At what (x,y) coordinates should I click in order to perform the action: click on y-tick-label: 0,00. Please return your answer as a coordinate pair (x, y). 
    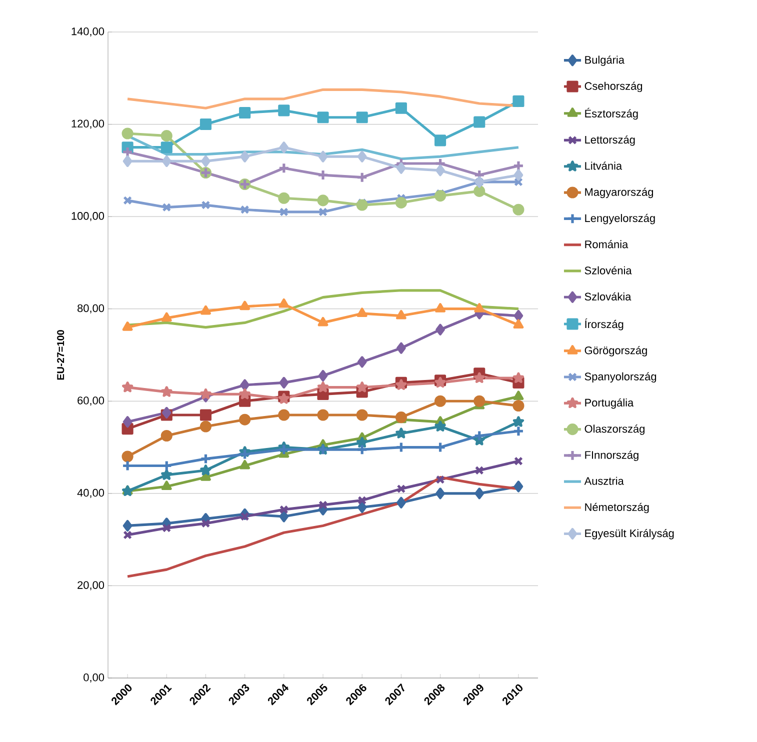
    Looking at the image, I should click on (94, 678).